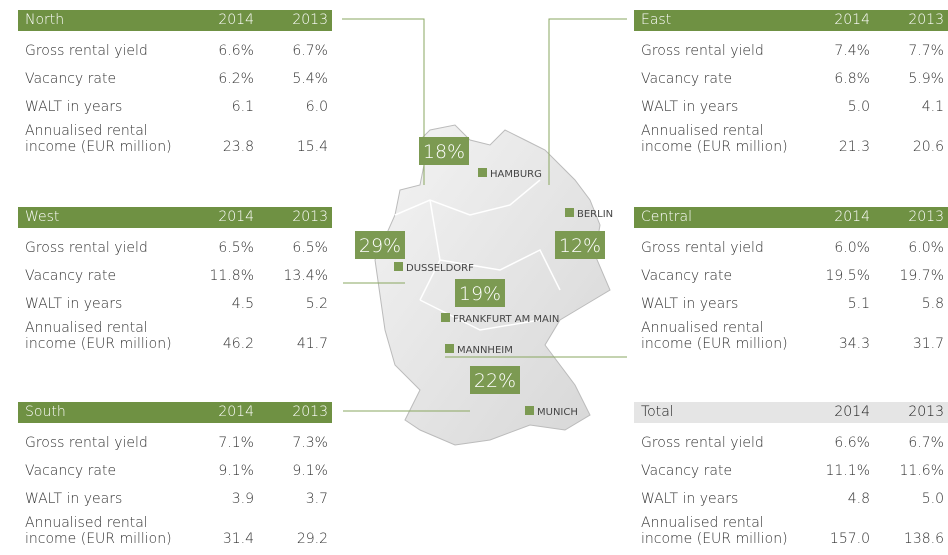 This screenshot has height=555, width=948. What do you see at coordinates (316, 304) in the screenshot?
I see `row-value: 5.2` at bounding box center [316, 304].